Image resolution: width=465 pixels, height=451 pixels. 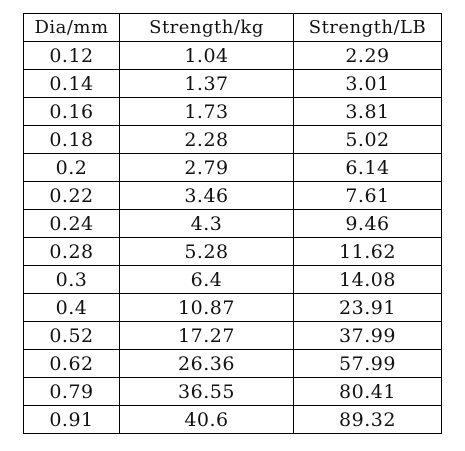 I want to click on cell-strength-kg: 10.87, so click(x=206, y=307).